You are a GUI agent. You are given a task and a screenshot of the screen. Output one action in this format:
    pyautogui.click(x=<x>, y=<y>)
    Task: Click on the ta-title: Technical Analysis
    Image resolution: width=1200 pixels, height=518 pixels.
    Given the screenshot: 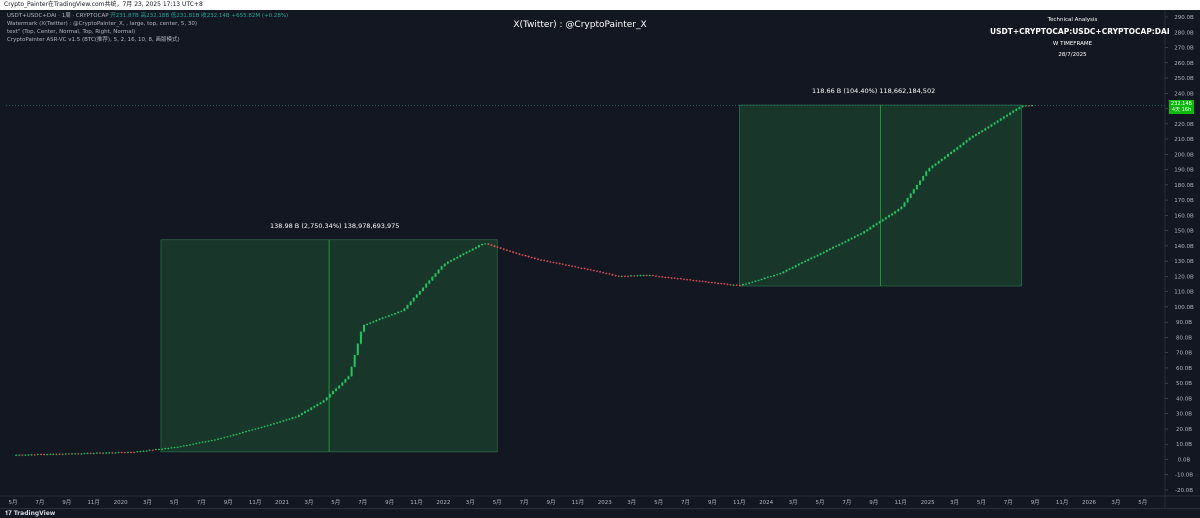 What is the action you would take?
    pyautogui.click(x=1072, y=20)
    